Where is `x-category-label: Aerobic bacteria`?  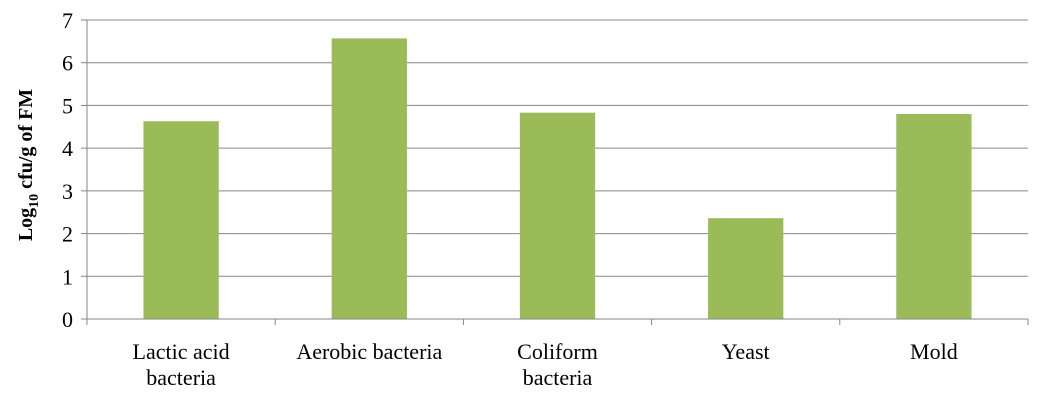
x-category-label: Aerobic bacteria is located at coordinates (369, 351).